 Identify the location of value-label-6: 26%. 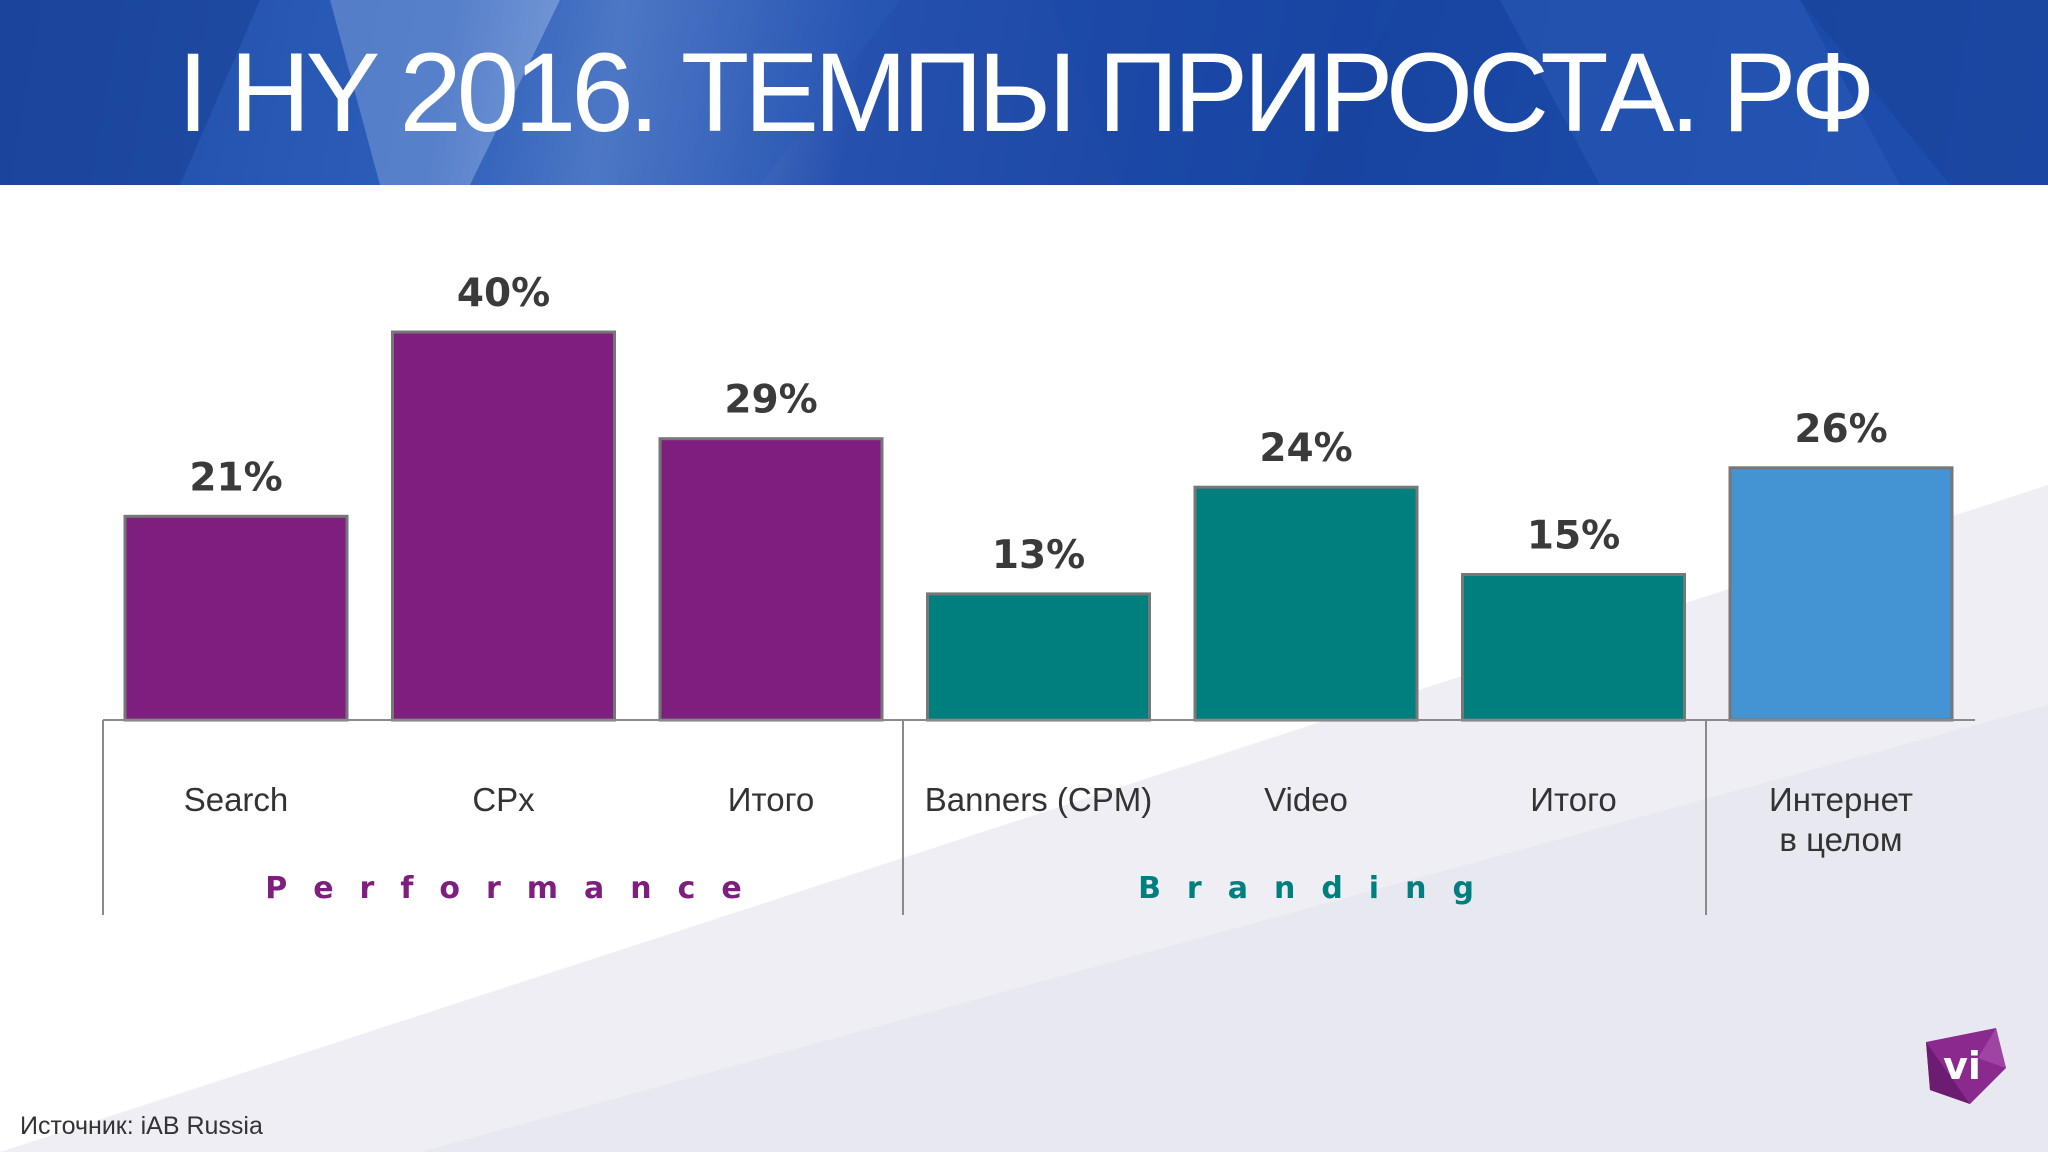
(1840, 429).